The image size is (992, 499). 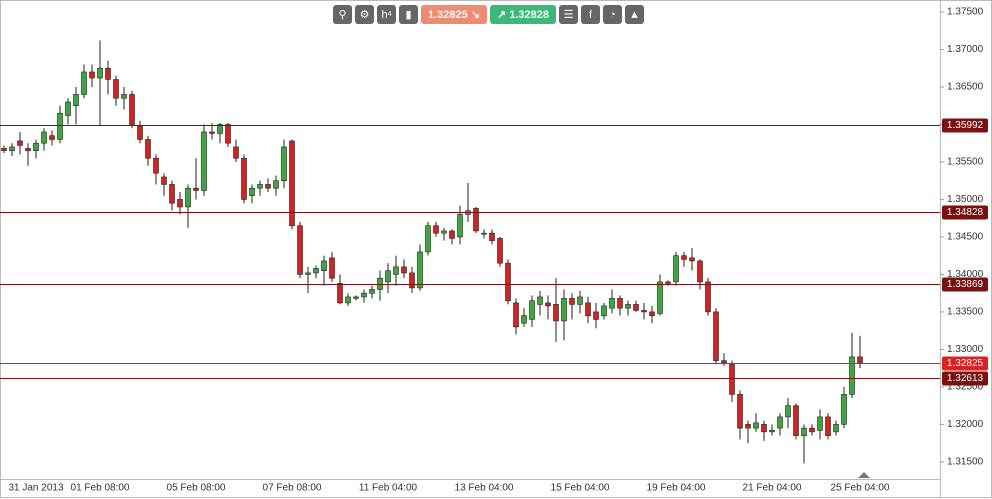 I want to click on scroll-marker, so click(x=864, y=475).